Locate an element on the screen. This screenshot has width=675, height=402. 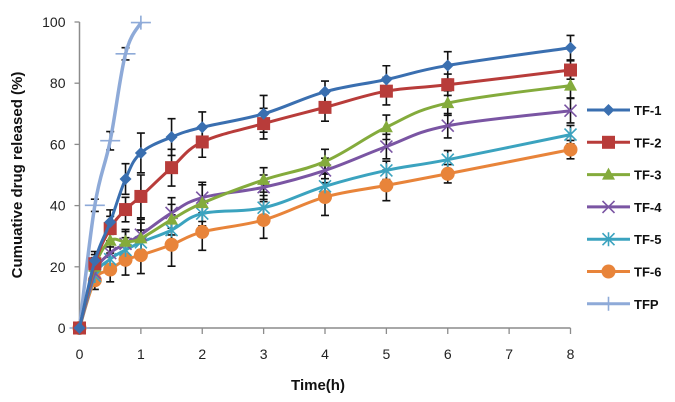
y-ticks: 0 20 40 60 80 100 is located at coordinates (61, 175).